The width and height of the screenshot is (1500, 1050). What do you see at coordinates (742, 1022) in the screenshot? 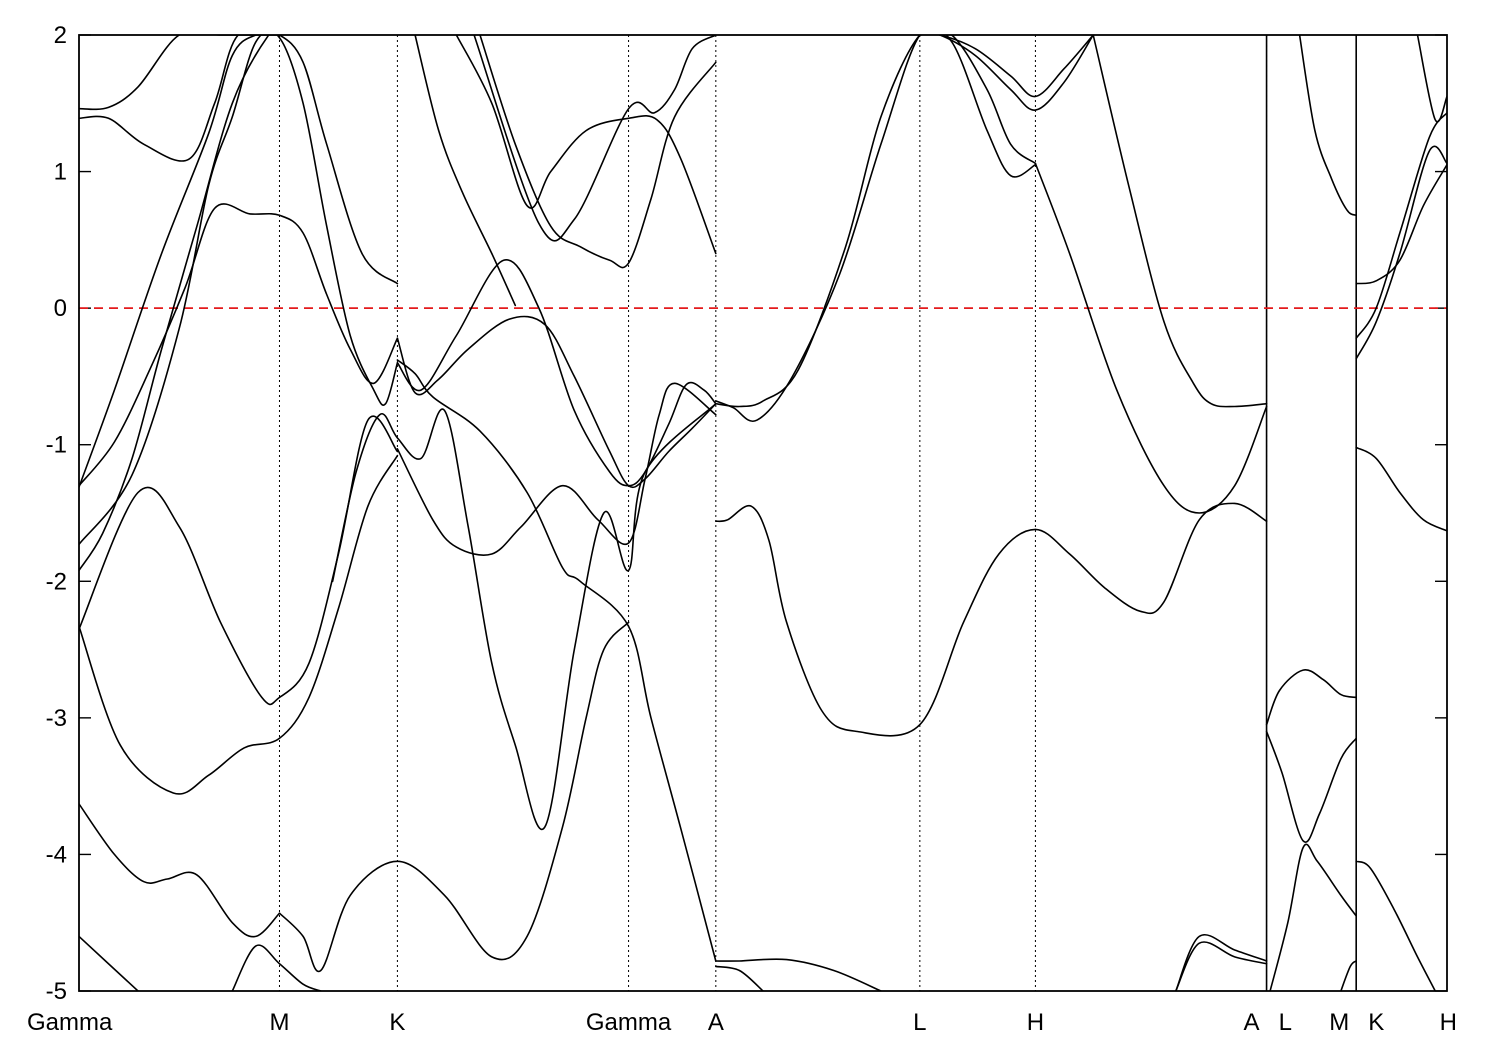
I see `x-axis: Gamma M K Gamma A L H A L M K H` at bounding box center [742, 1022].